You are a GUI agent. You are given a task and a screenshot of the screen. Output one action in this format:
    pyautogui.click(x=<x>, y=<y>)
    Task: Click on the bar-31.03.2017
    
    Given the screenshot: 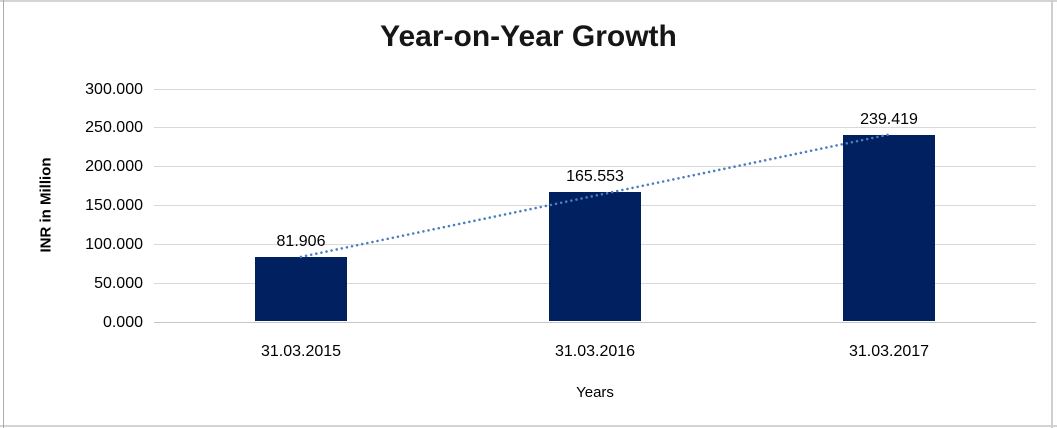 What is the action you would take?
    pyautogui.click(x=889, y=228)
    